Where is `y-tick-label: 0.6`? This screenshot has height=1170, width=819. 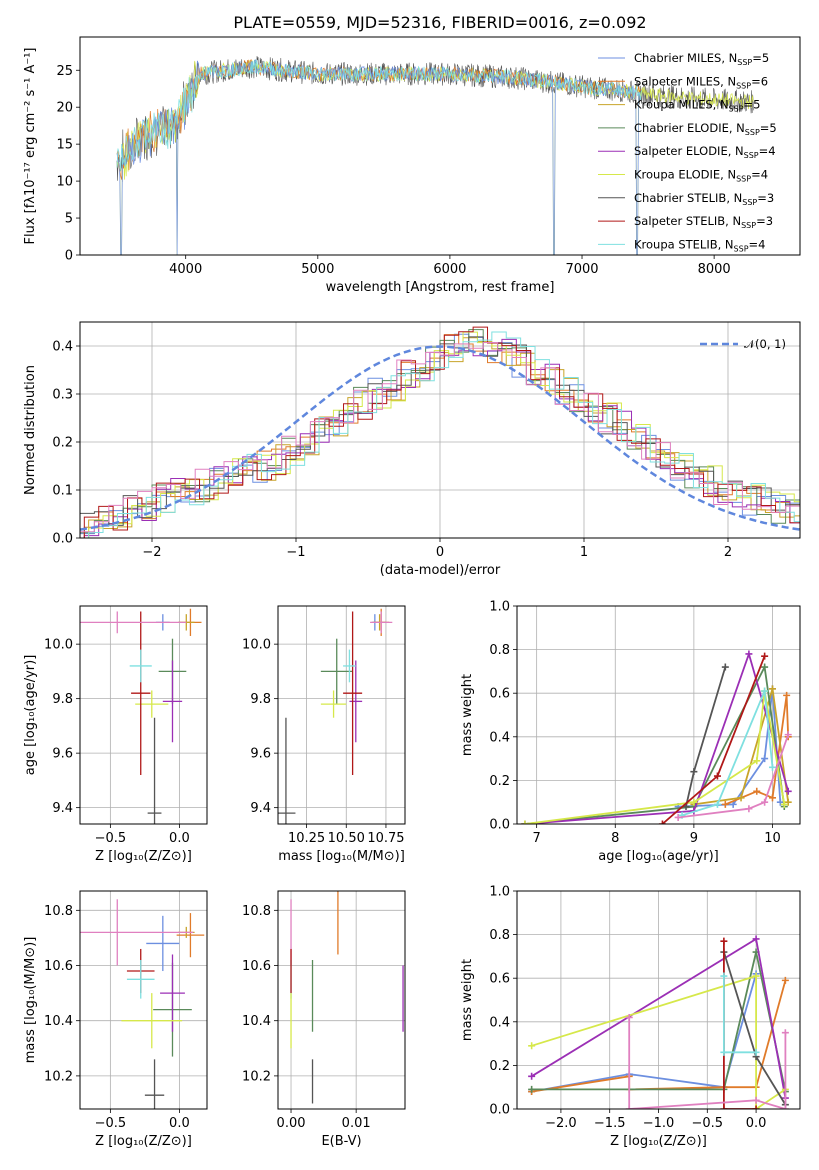
y-tick-label: 0.6 is located at coordinates (499, 694).